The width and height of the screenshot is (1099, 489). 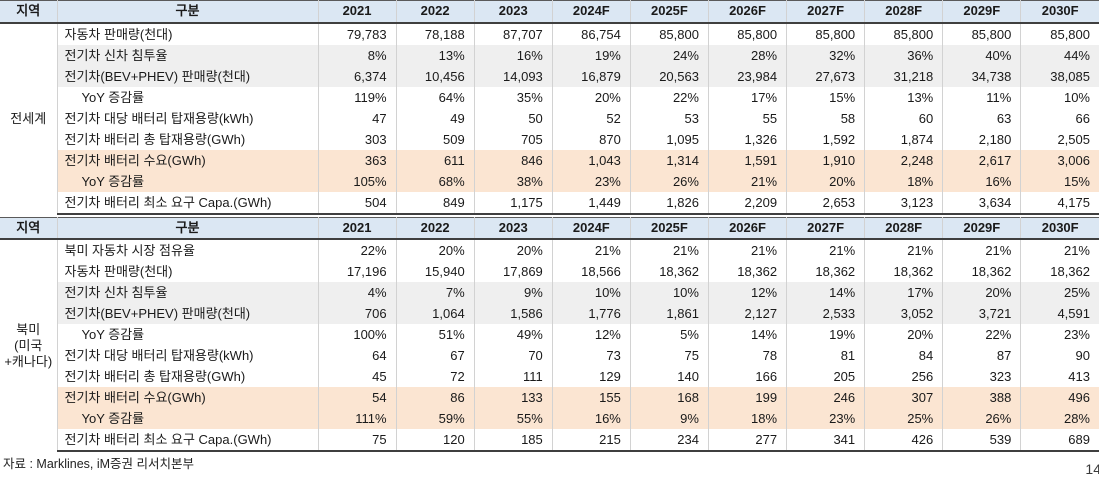 I want to click on data-cell: 15%, so click(x=1059, y=181).